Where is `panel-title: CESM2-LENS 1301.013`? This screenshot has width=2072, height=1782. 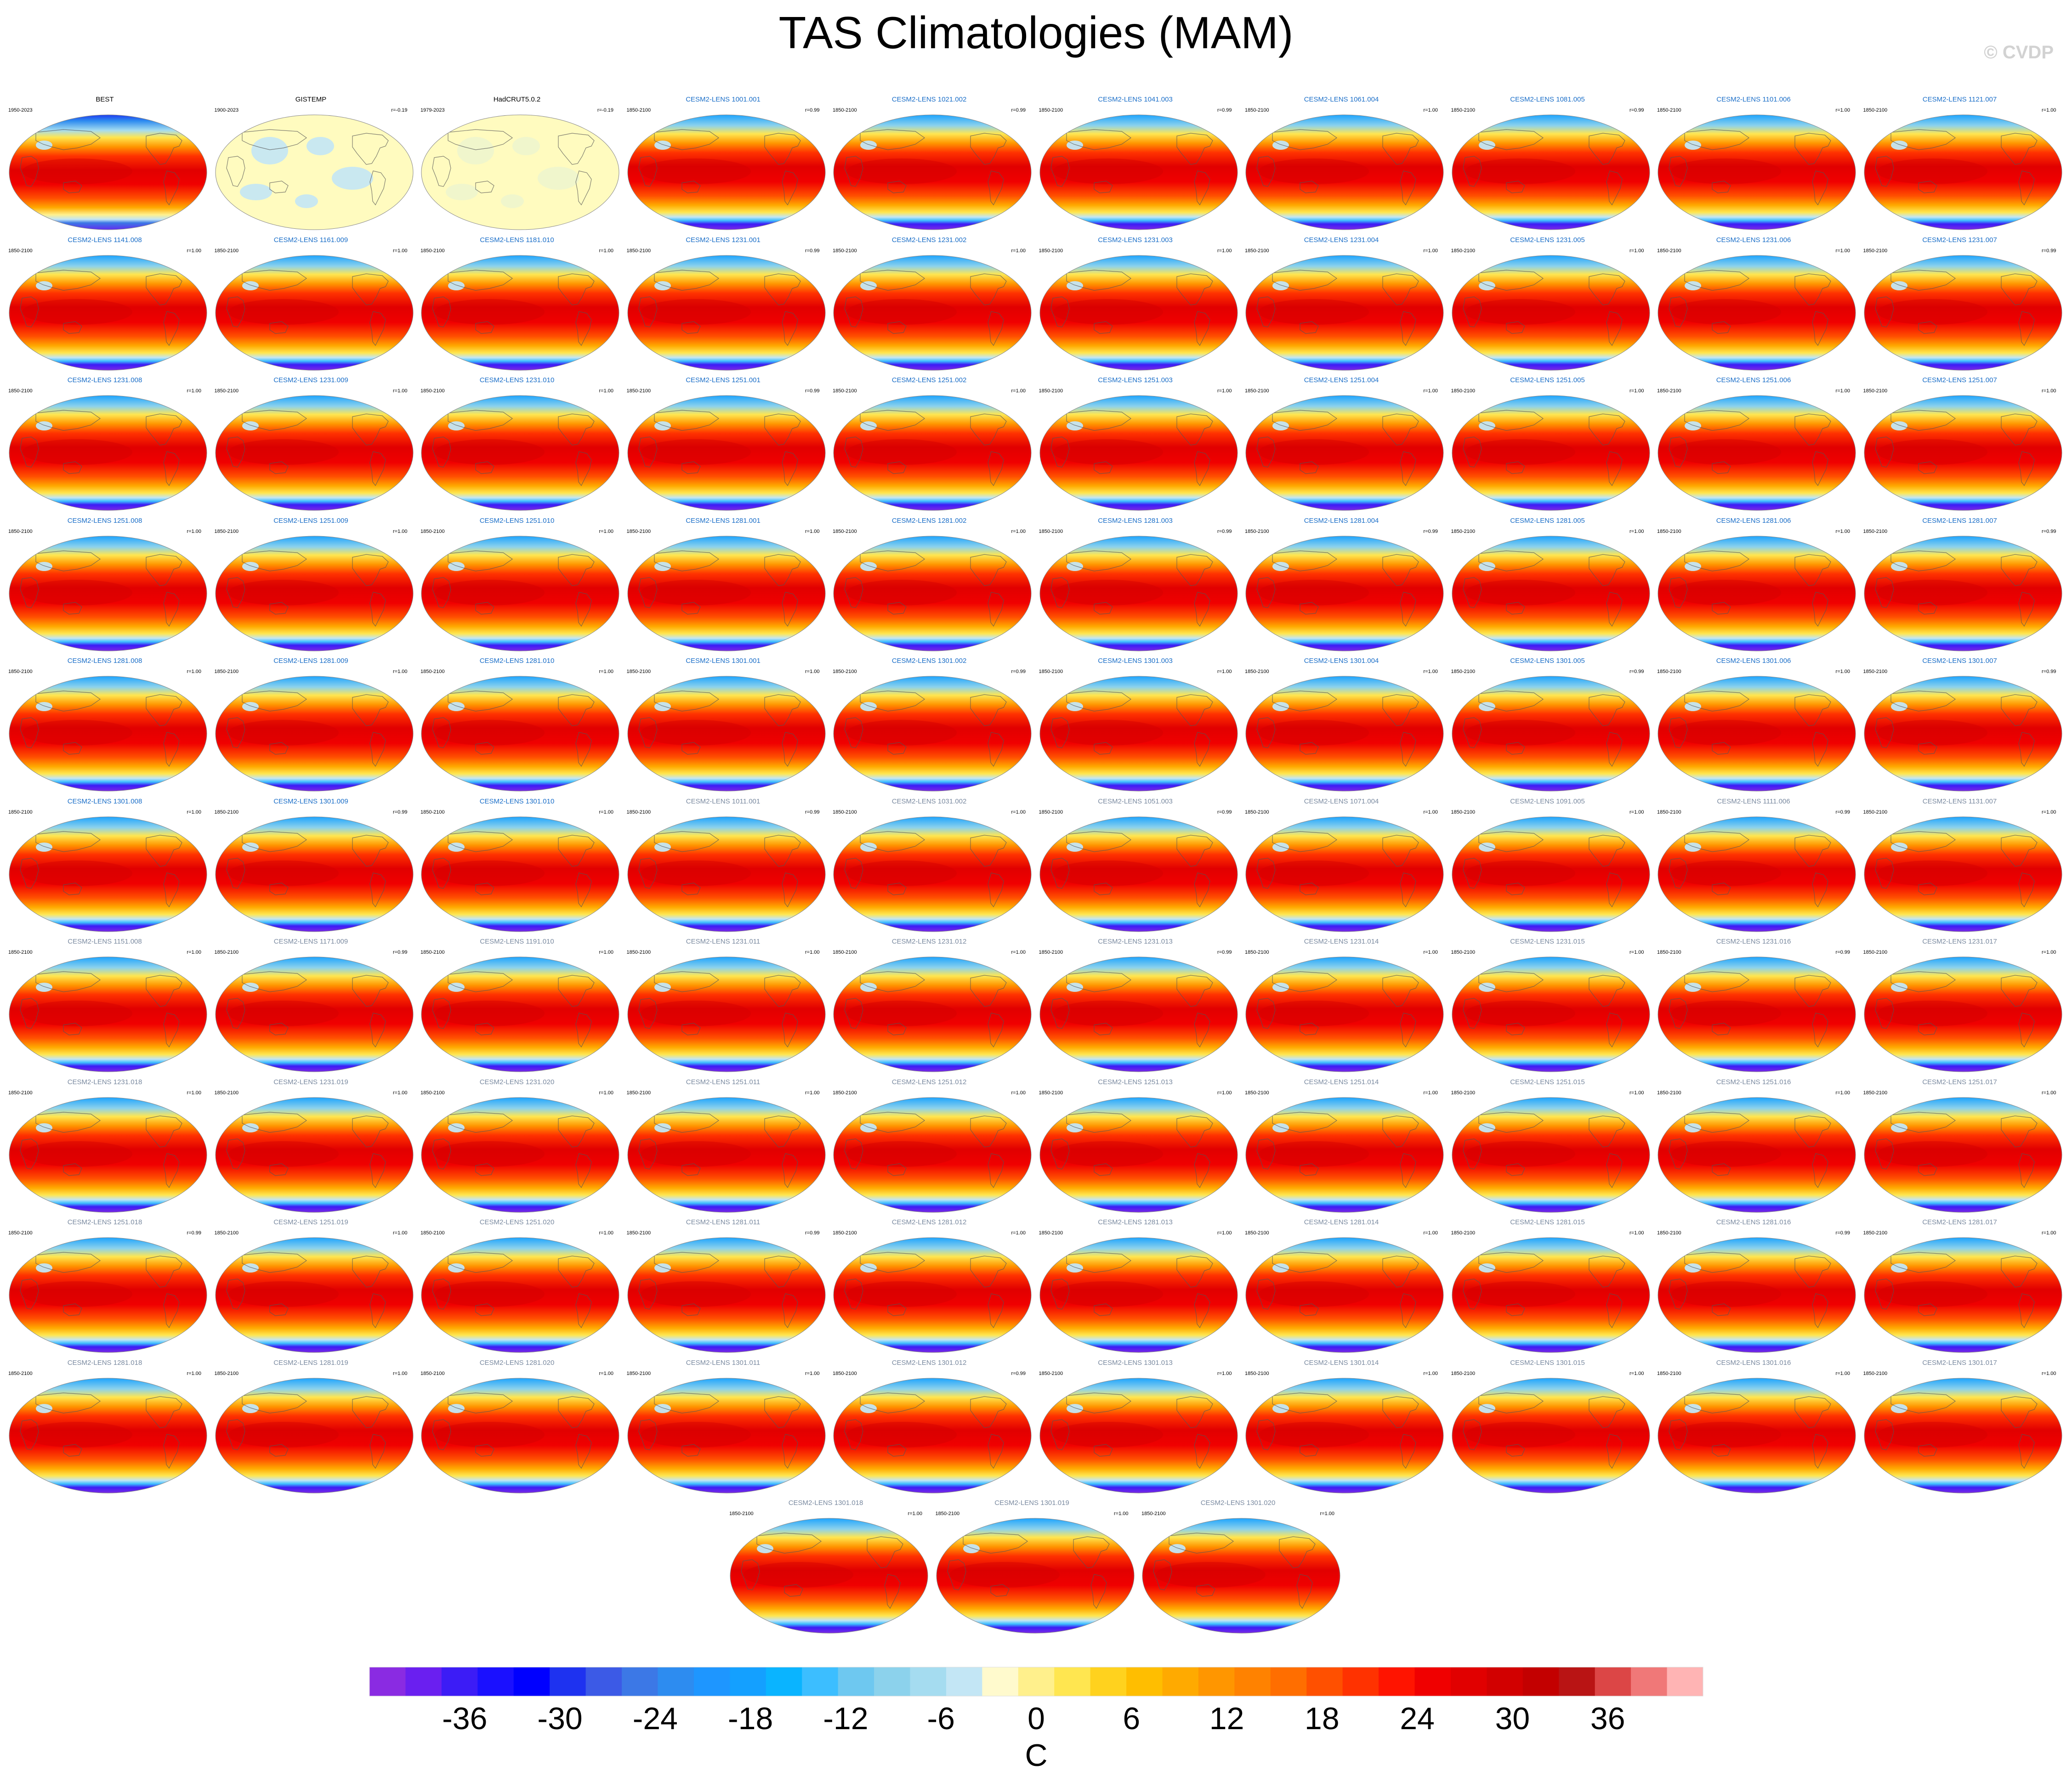 panel-title: CESM2-LENS 1301.013 is located at coordinates (1135, 1363).